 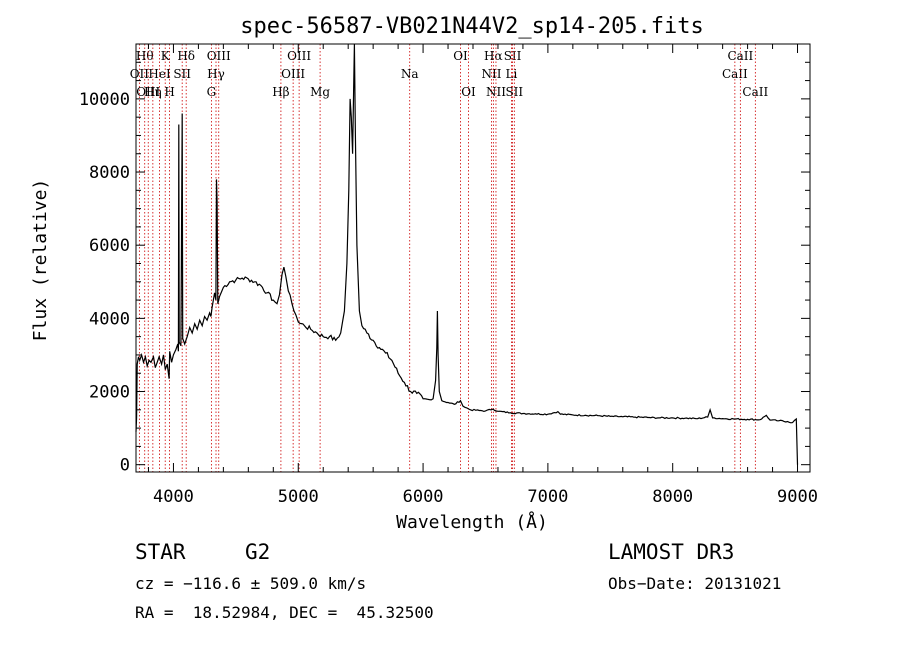 I want to click on observation-date: Obs−Date: 20131021, so click(x=695, y=583).